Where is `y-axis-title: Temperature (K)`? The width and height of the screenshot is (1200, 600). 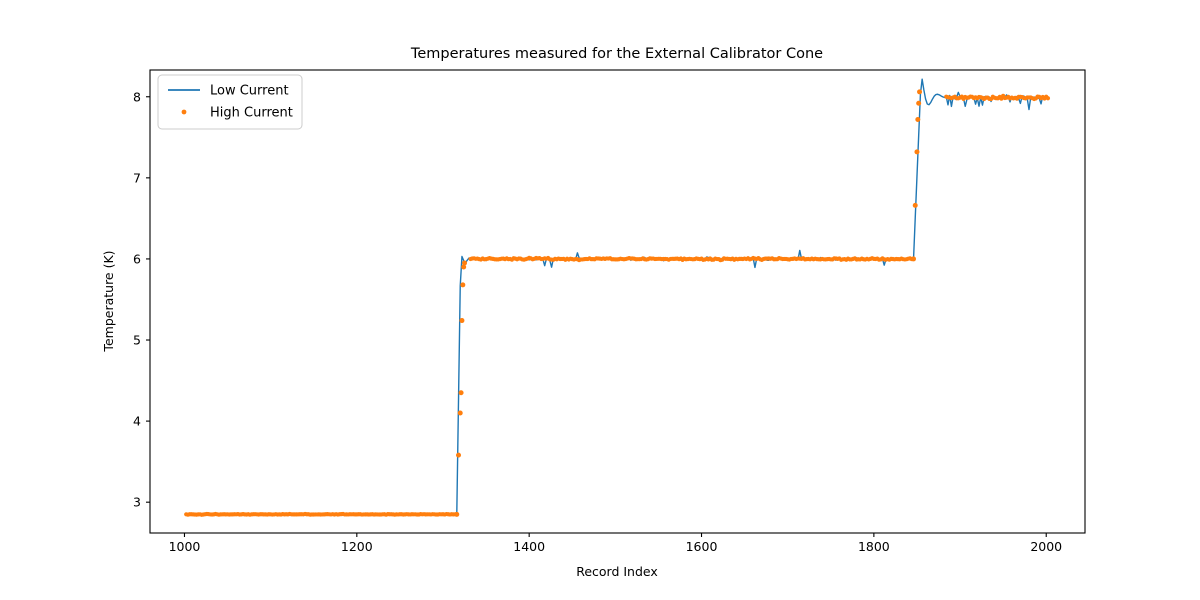 y-axis-title: Temperature (K) is located at coordinates (108, 301).